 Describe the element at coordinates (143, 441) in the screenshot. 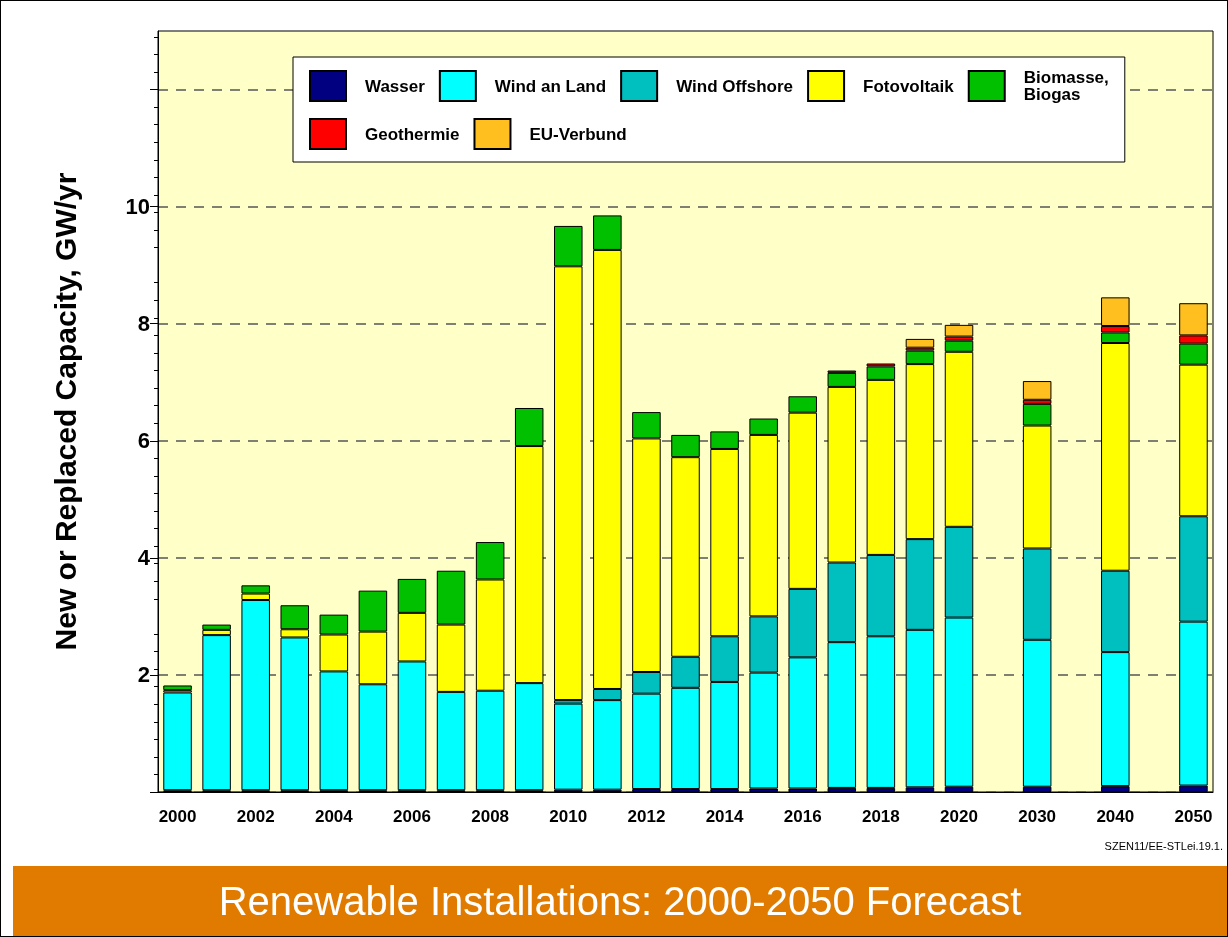

I see `y-tick-label: 6` at that location.